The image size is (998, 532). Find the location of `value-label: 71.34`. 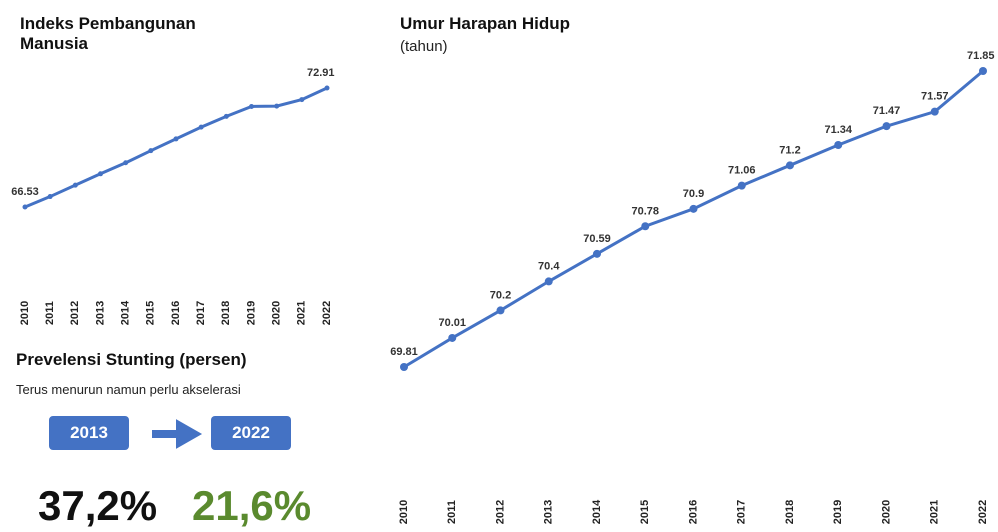

value-label: 71.34 is located at coordinates (838, 130).